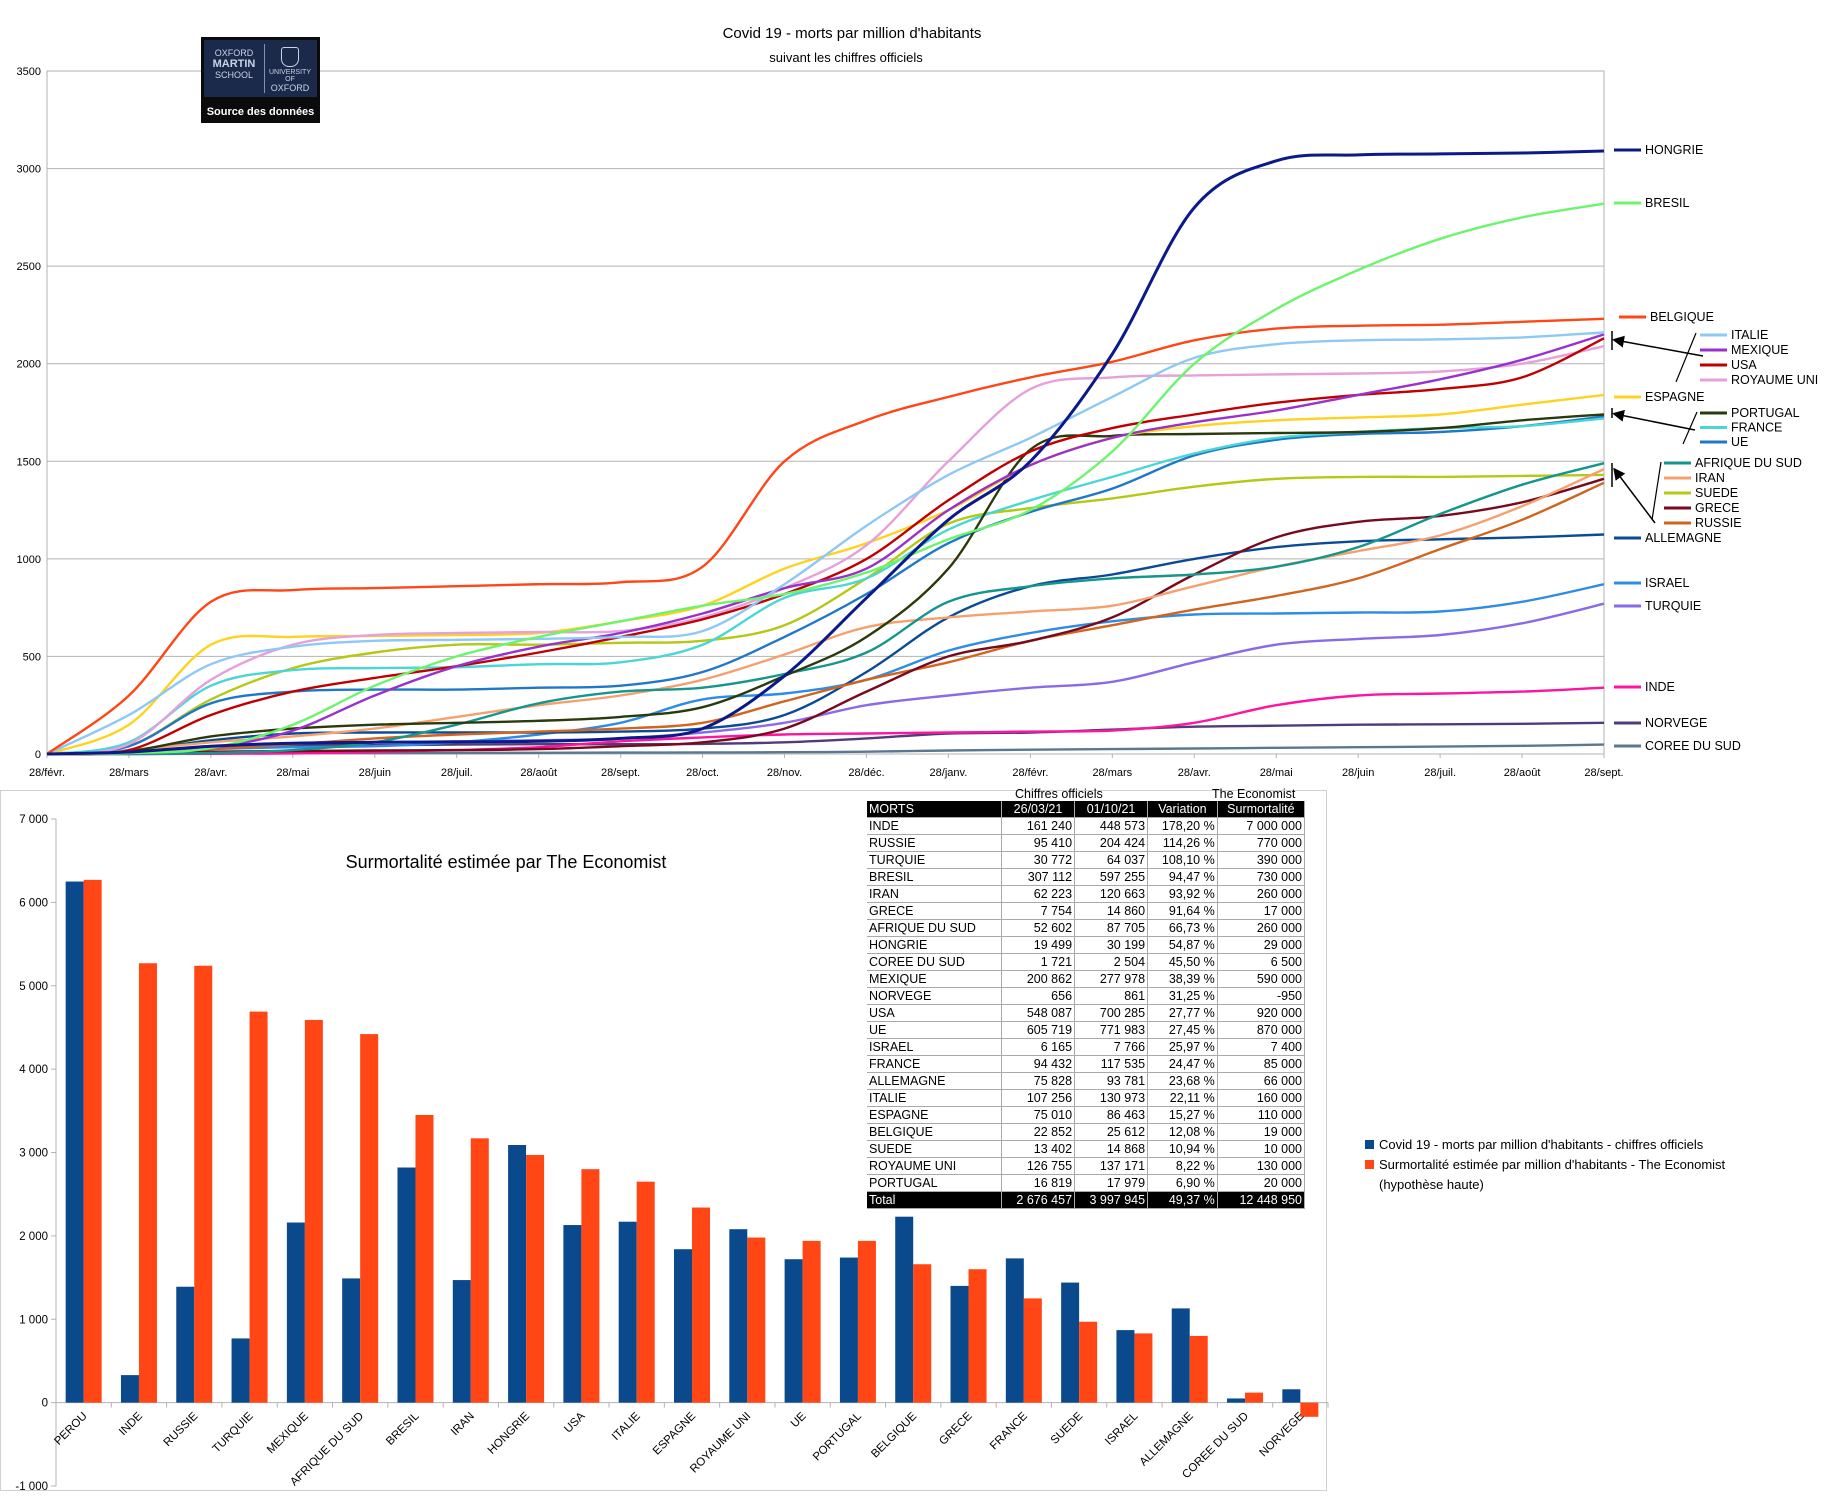  I want to click on table-row: ALLEMAGNE 75 828 93 781 23,68 % 66 000, so click(1086, 1081).